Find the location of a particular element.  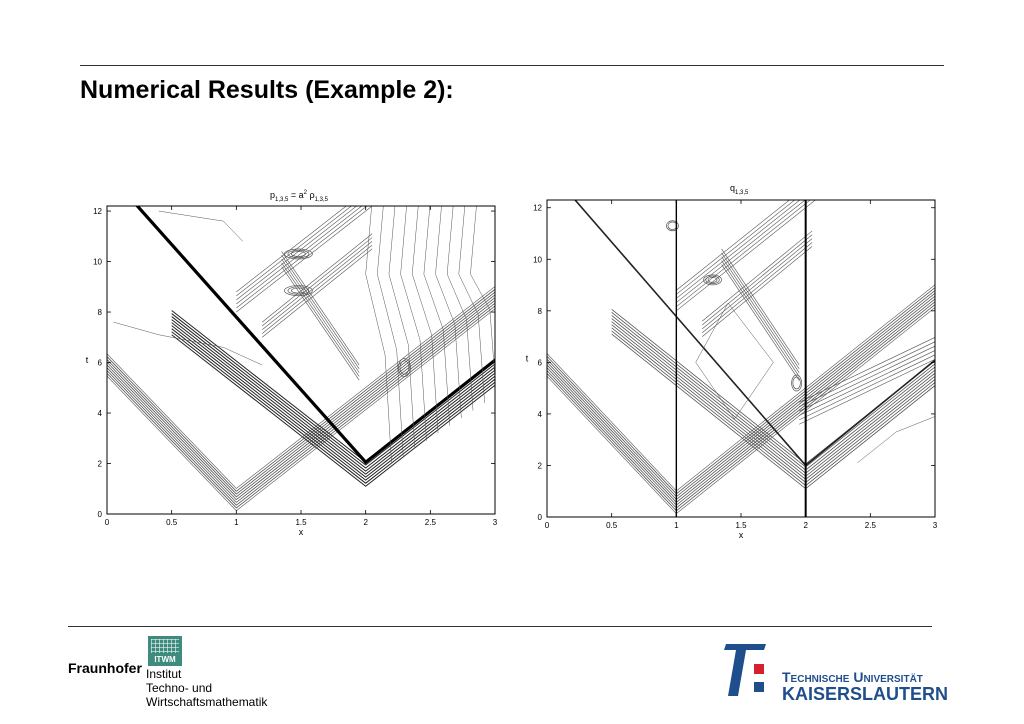

tu-emblem-icon is located at coordinates (745, 670).